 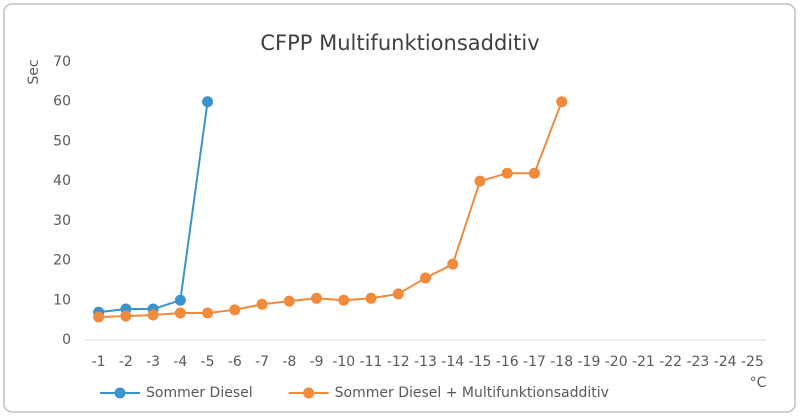 What do you see at coordinates (725, 362) in the screenshot?
I see `x-tick-label: -24` at bounding box center [725, 362].